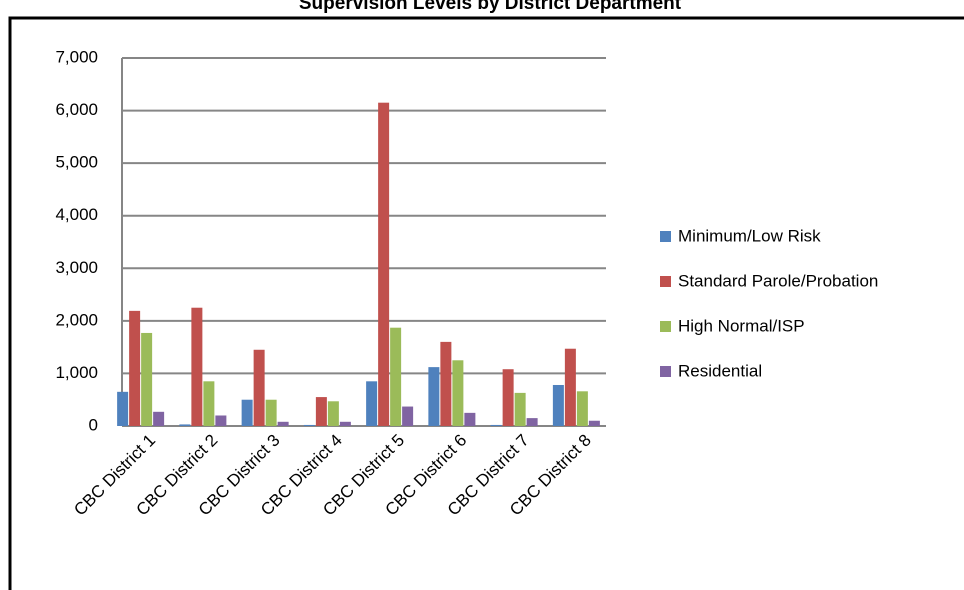  What do you see at coordinates (76, 319) in the screenshot?
I see `y-tick-label: 2,000` at bounding box center [76, 319].